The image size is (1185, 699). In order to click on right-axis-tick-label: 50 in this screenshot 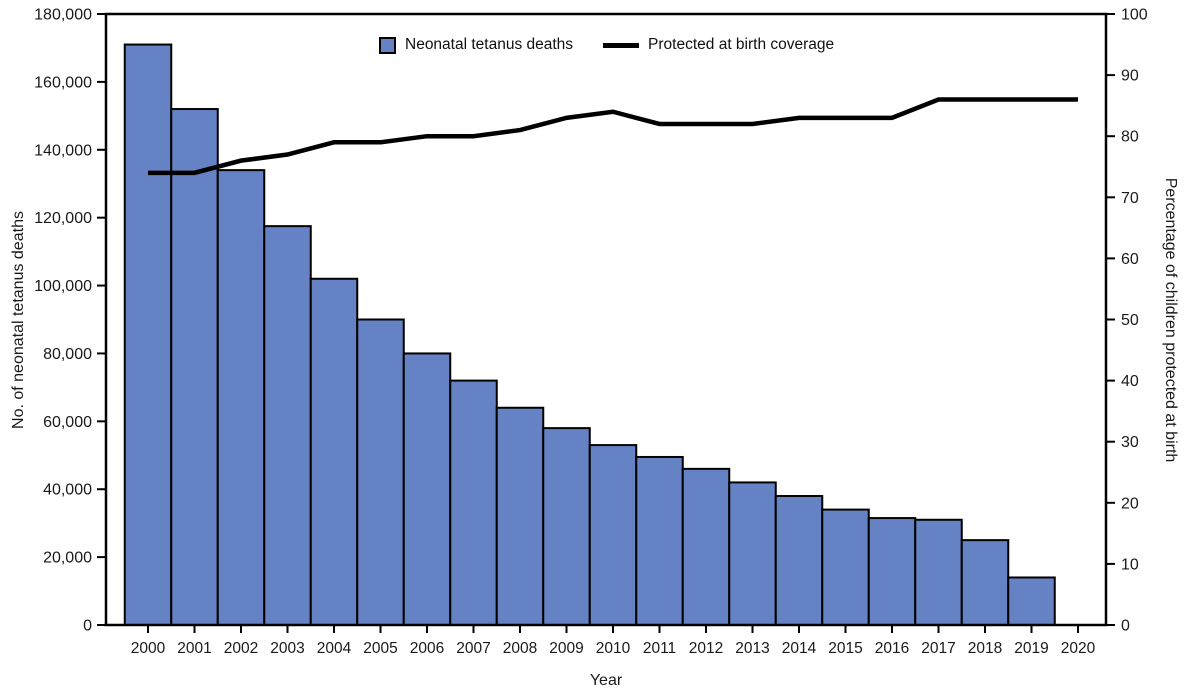, I will do `click(1130, 320)`.